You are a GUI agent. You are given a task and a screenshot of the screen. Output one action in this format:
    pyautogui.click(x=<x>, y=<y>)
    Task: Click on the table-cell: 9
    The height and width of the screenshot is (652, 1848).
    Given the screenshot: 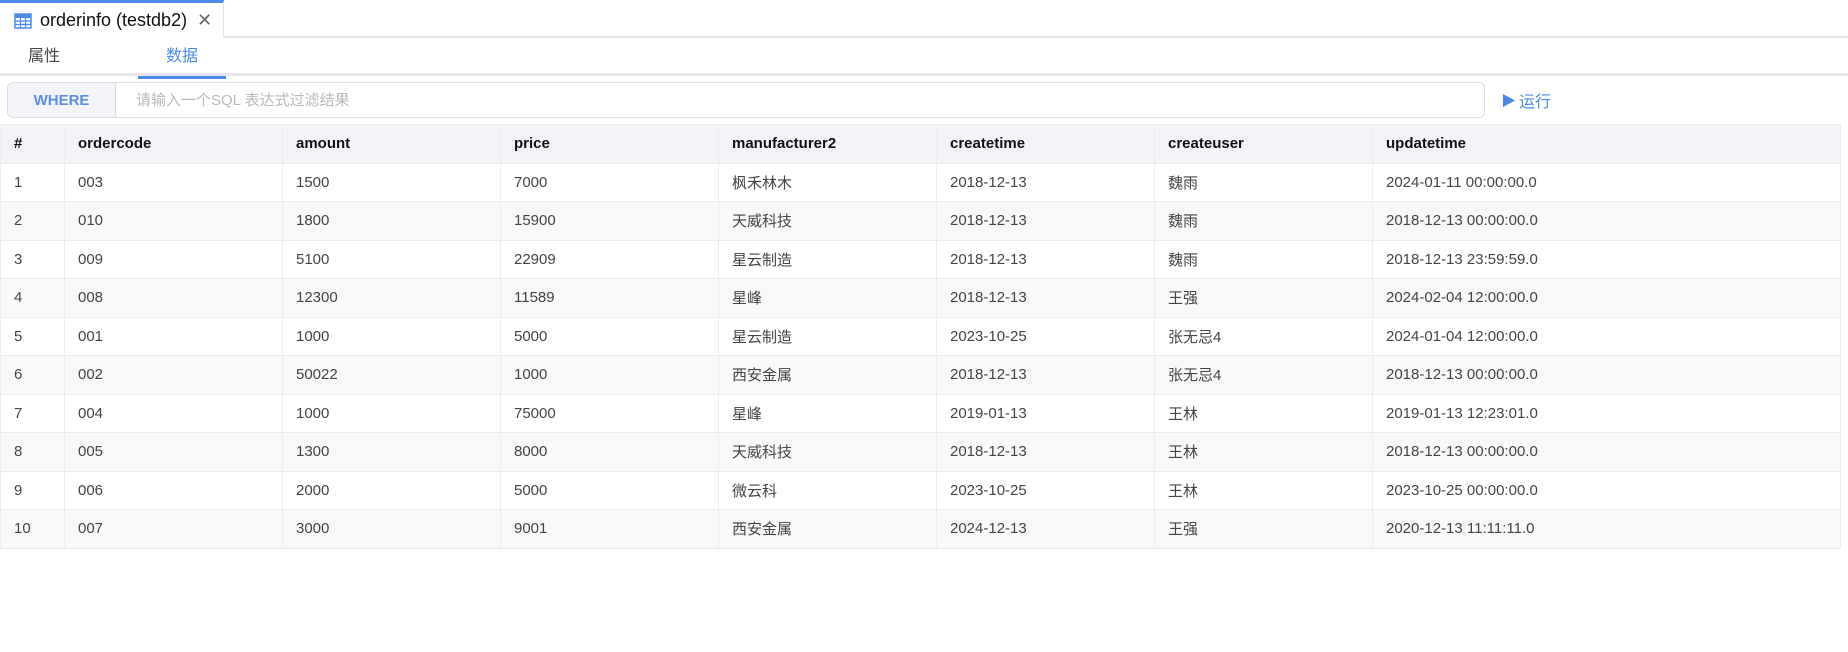 What is the action you would take?
    pyautogui.click(x=32, y=490)
    